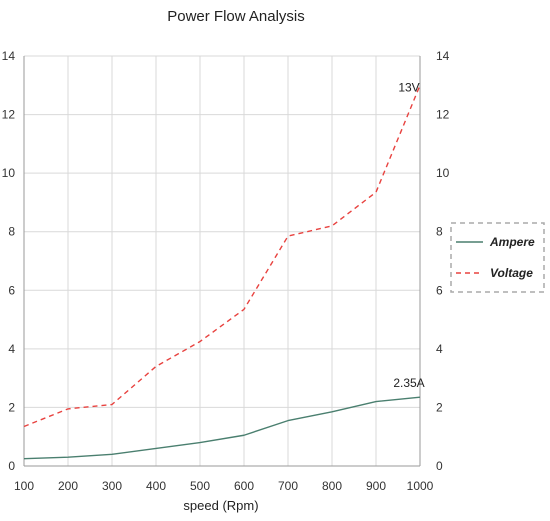  Describe the element at coordinates (443, 56) in the screenshot. I see `y-tick-label-right-7: 14` at that location.